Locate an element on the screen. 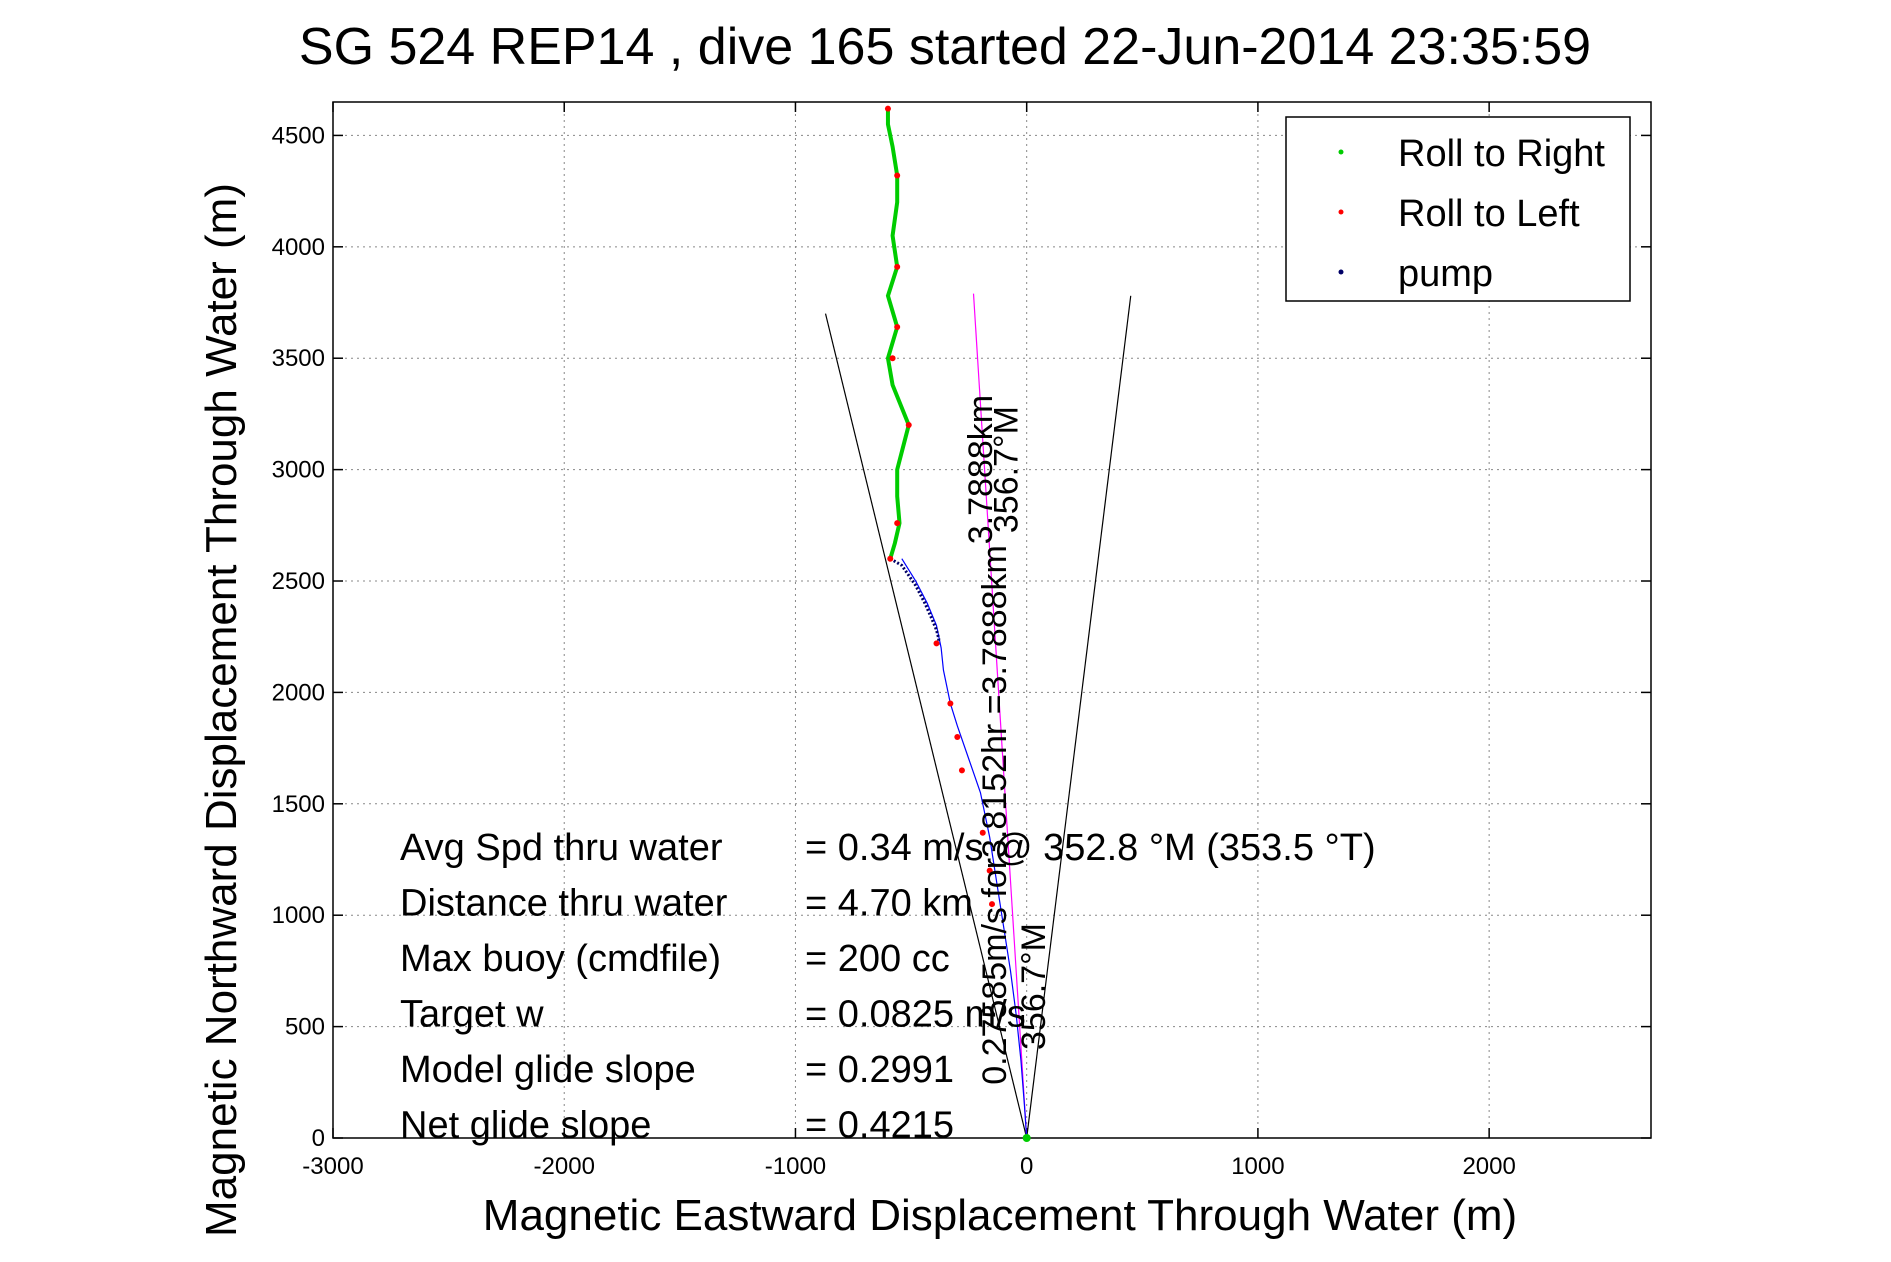 This screenshot has height=1262, width=1891. stat-label: Distance thru water is located at coordinates (564, 904).